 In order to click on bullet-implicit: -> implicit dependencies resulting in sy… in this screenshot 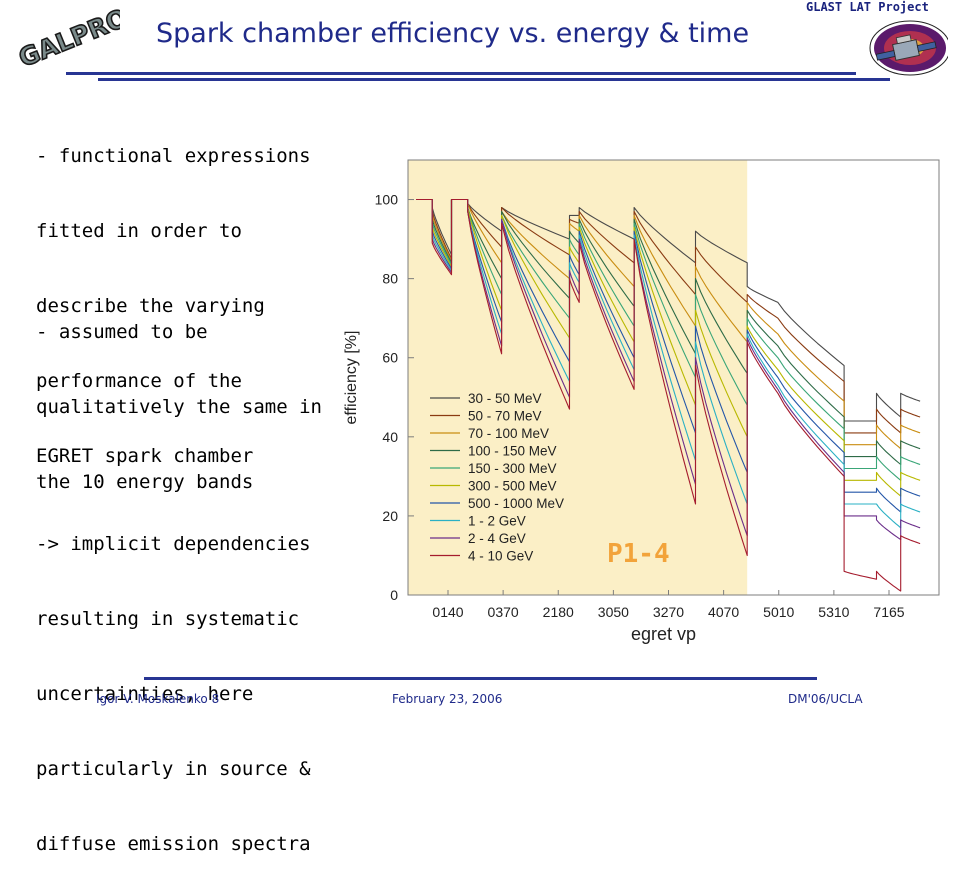, I will do `click(173, 682)`.